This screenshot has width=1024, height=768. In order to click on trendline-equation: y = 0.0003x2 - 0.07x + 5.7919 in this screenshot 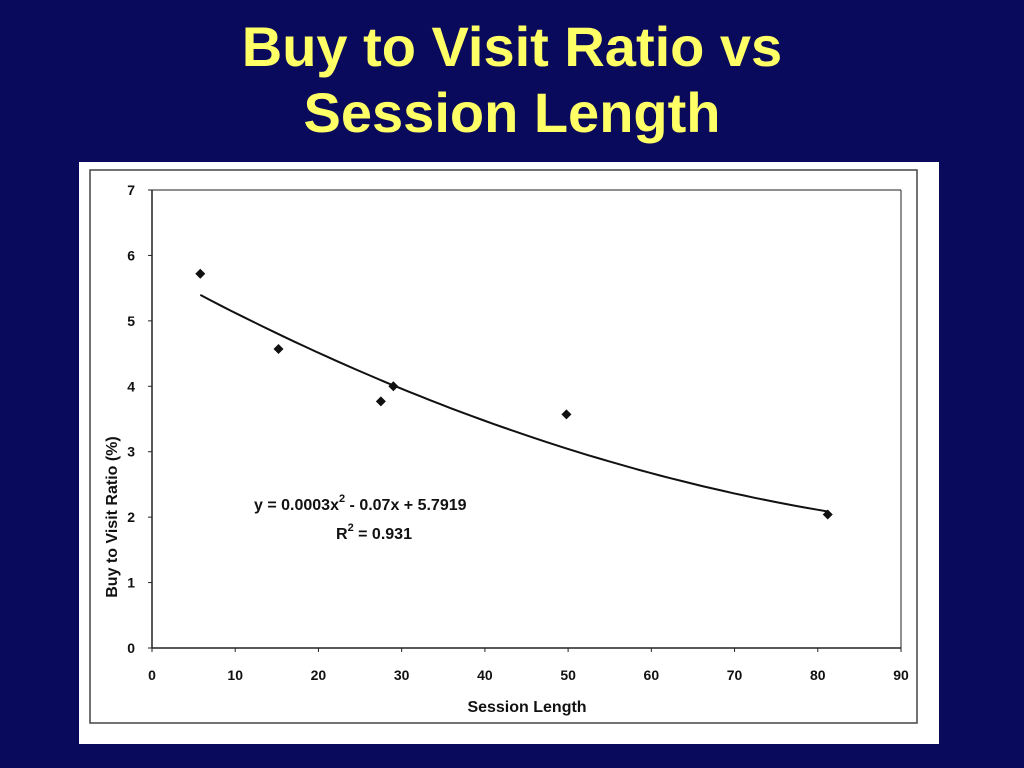, I will do `click(360, 503)`.